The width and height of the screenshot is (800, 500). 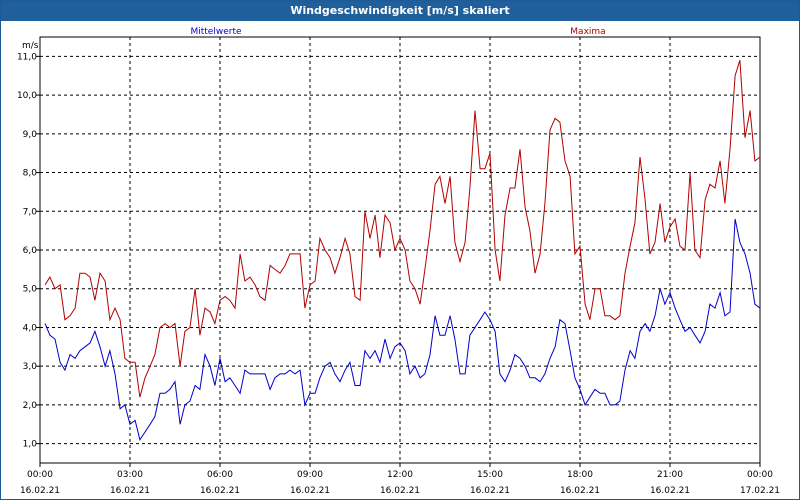 I want to click on x-tick-time: 09:00, so click(x=310, y=475).